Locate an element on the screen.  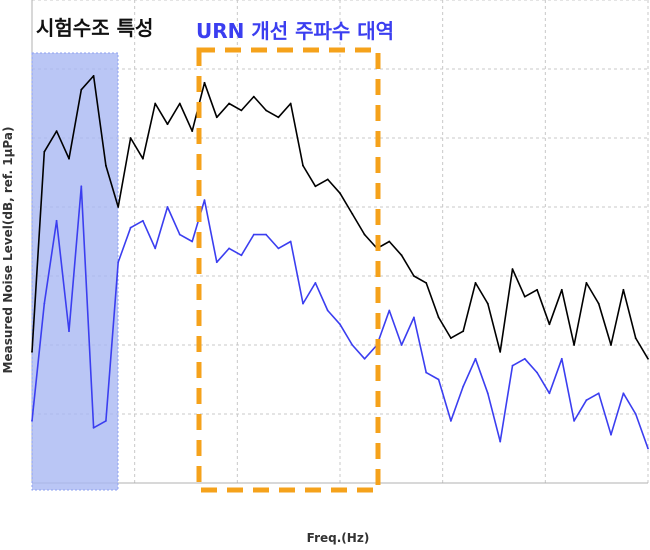
y-axis-label: Measured Noise Level(dB, ref. 1μPa) is located at coordinates (8, 250).